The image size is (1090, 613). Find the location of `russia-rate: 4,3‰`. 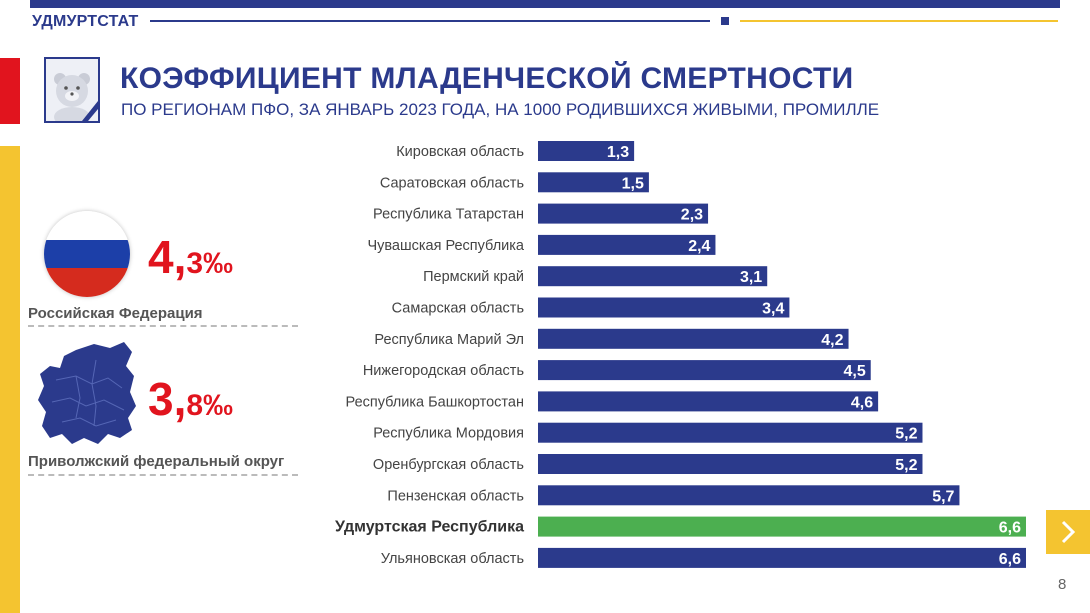

russia-rate: 4,3‰ is located at coordinates (190, 257).